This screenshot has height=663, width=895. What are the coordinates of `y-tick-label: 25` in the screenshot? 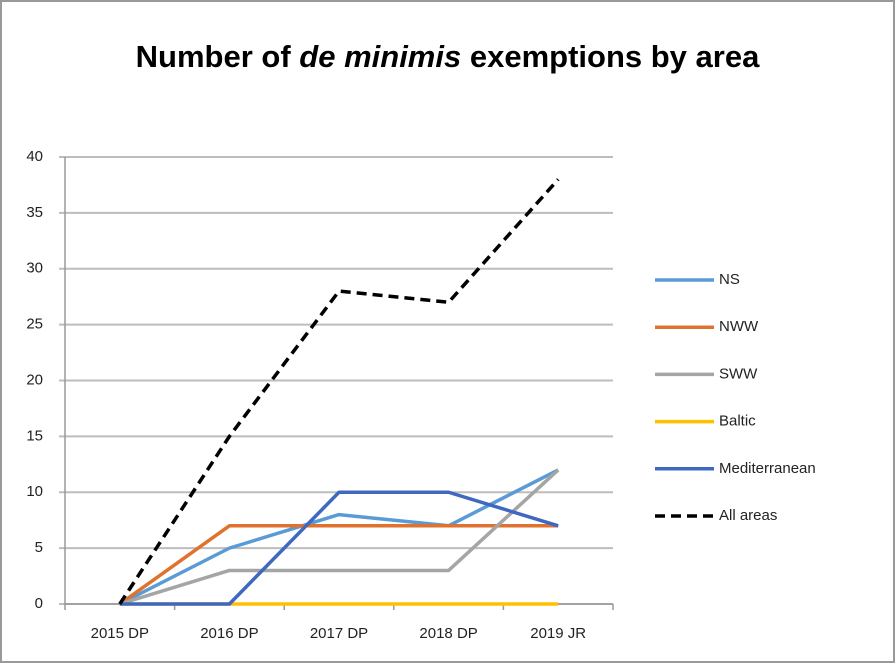 It's located at (34, 324).